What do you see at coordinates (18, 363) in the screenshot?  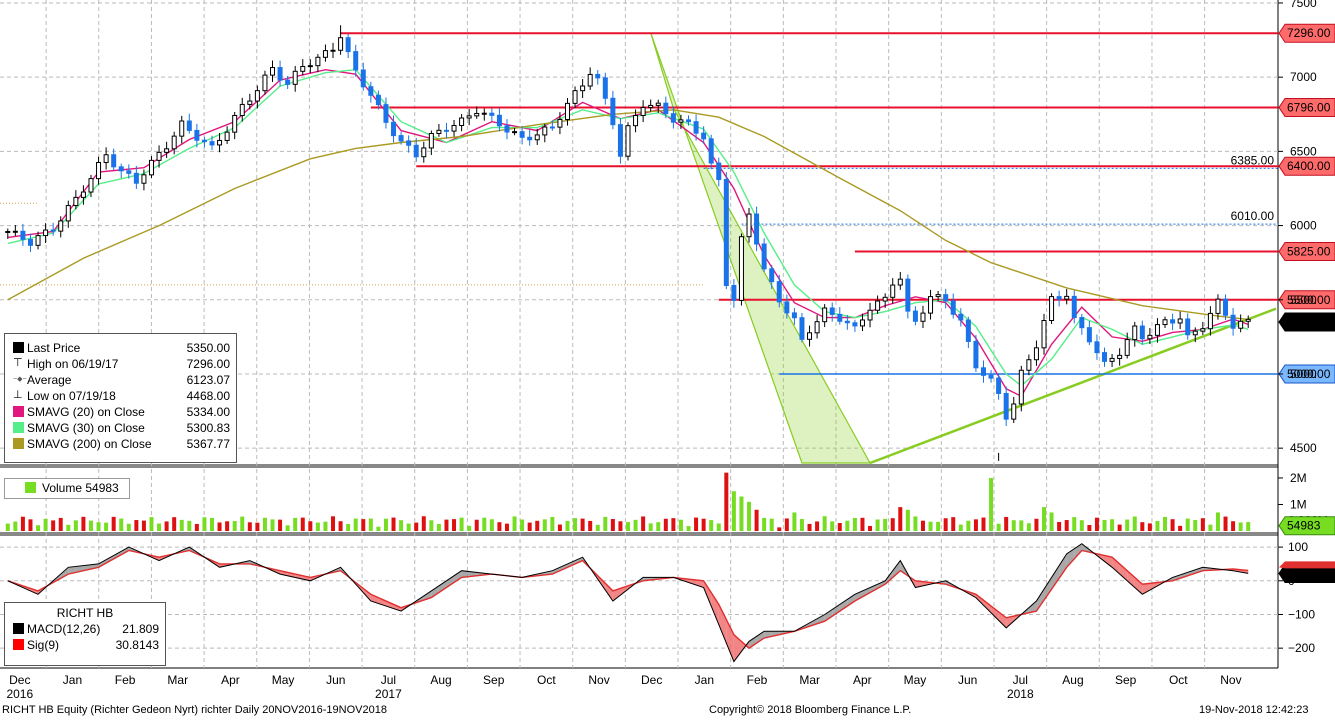 I see `high-marker-icon: ⊤` at bounding box center [18, 363].